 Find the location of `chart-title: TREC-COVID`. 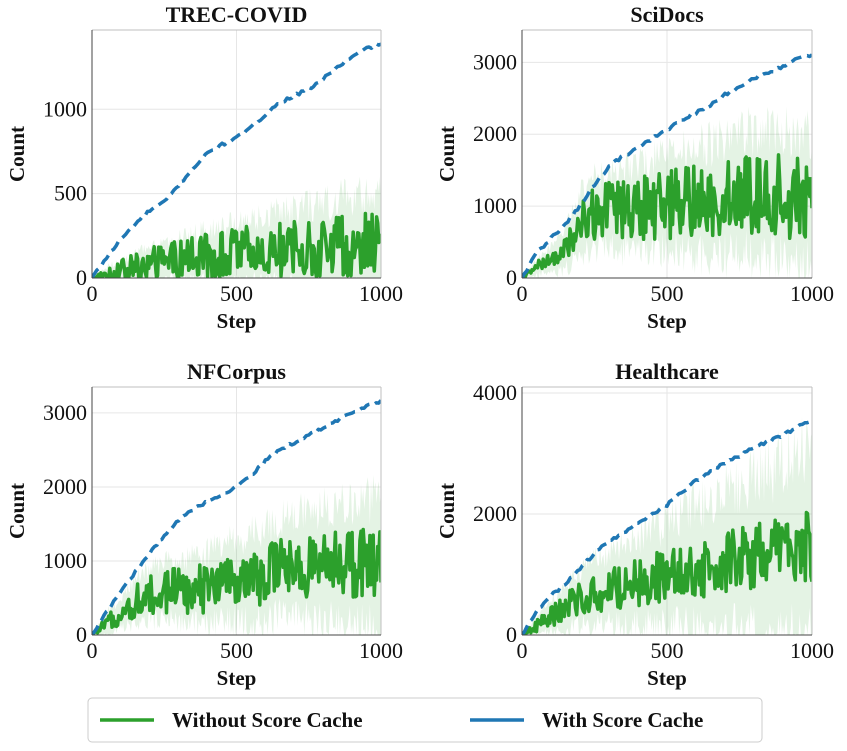

chart-title: TREC-COVID is located at coordinates (237, 14).